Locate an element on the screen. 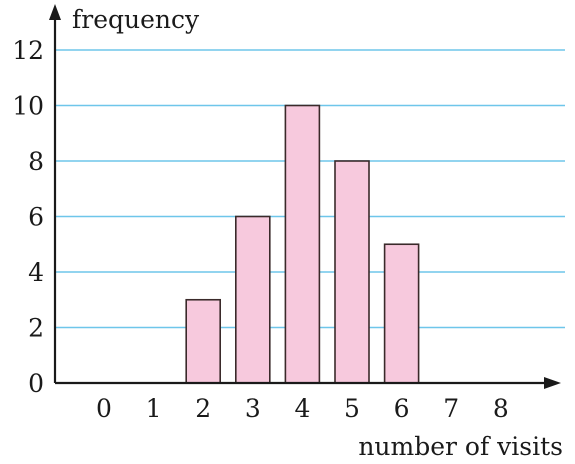  y-tick-labels: 0 2 4 6 8 10 12 is located at coordinates (28, 217).